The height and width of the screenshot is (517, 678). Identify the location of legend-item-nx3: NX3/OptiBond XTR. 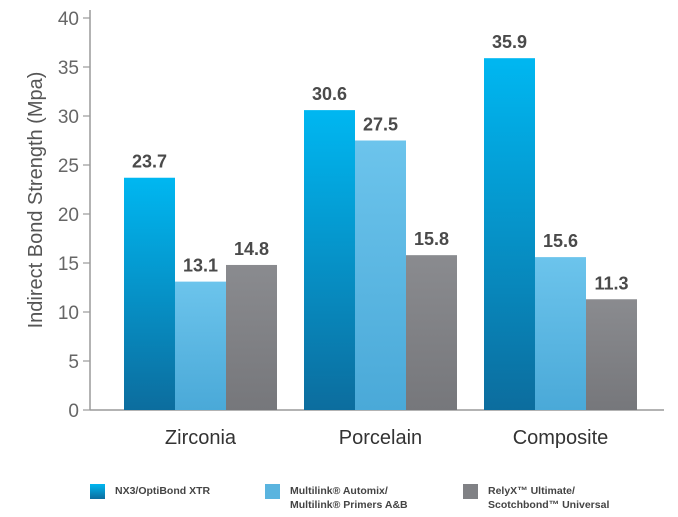
(150, 491).